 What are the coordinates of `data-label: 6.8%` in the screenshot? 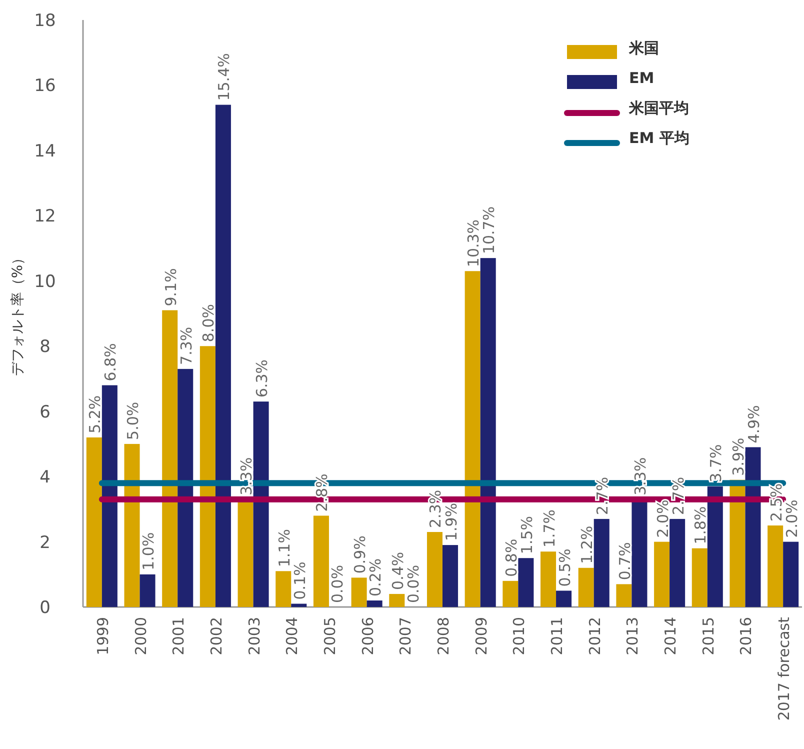 It's located at (111, 362).